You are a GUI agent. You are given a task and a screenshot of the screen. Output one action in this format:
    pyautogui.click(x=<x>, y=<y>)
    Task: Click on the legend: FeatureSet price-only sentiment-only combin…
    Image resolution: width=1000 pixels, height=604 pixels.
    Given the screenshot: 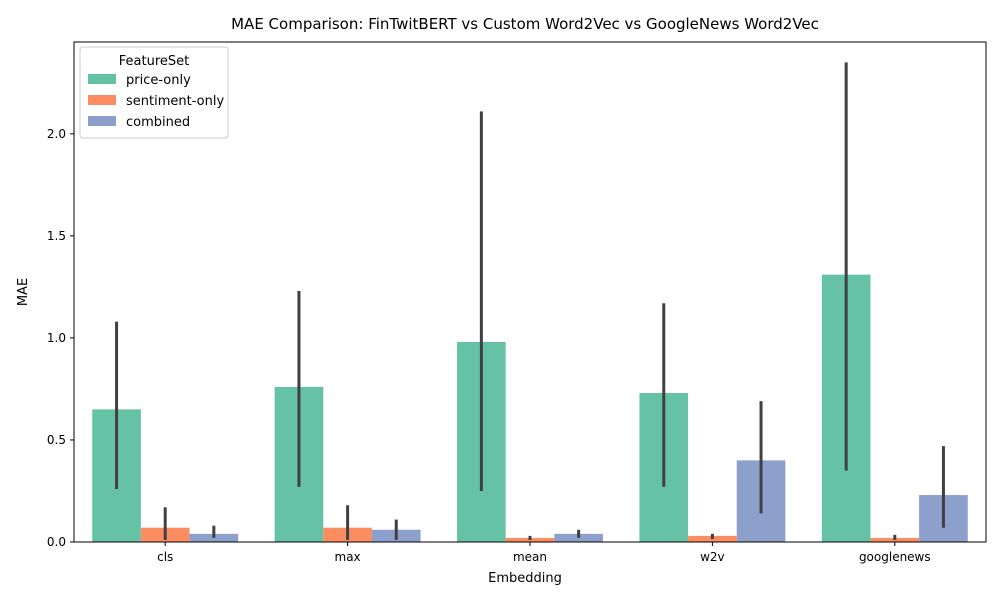 What is the action you would take?
    pyautogui.click(x=154, y=92)
    